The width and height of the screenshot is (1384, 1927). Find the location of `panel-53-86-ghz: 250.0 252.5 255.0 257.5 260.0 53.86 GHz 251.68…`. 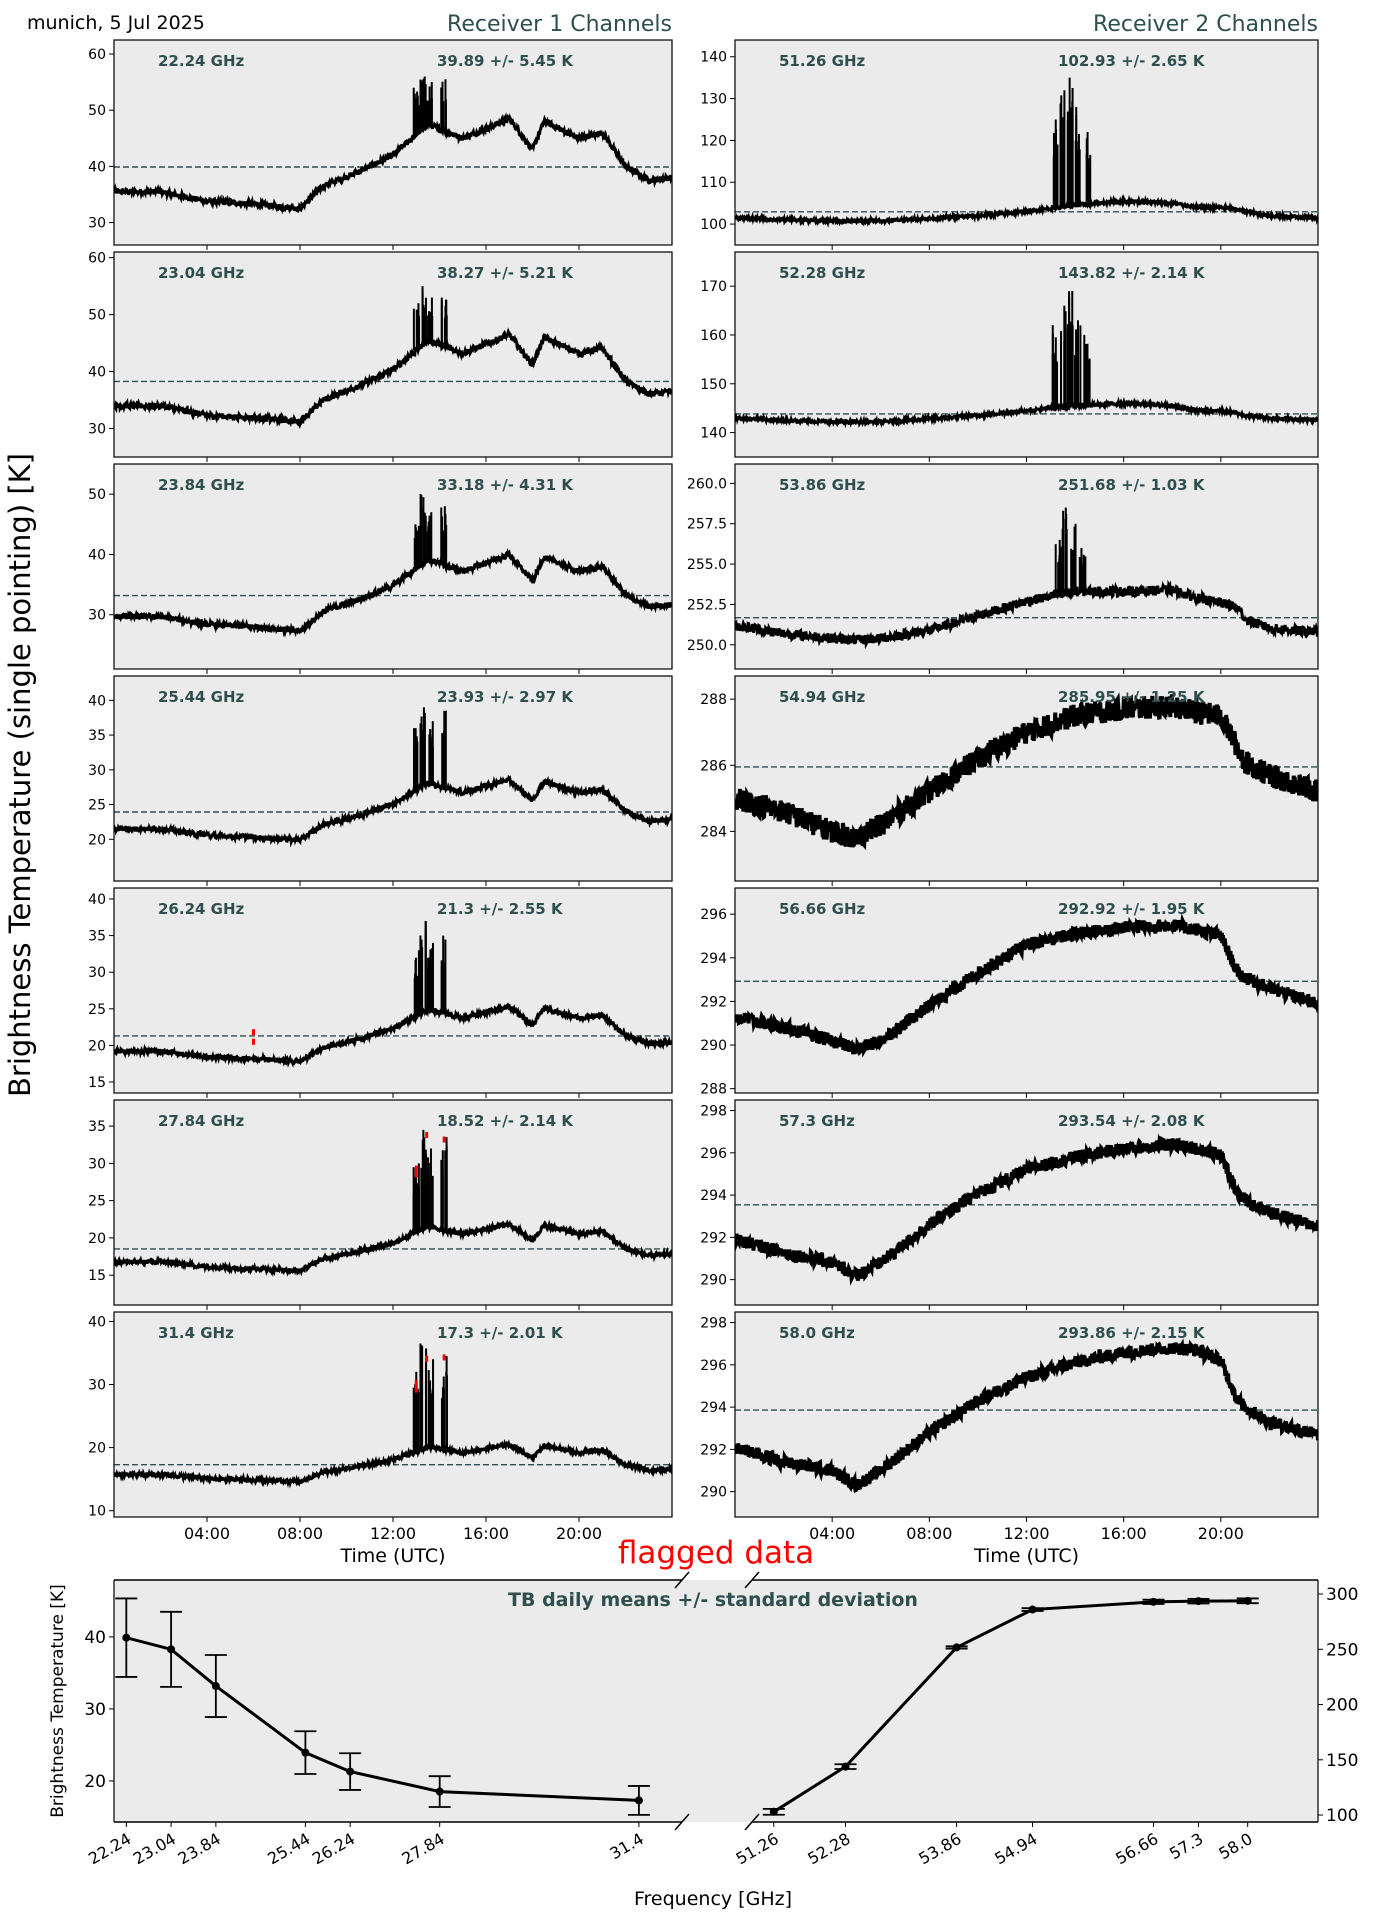

panel-53-86-ghz: 250.0 252.5 255.0 257.5 260.0 53.86 GHz 251.68… is located at coordinates (1003, 568).